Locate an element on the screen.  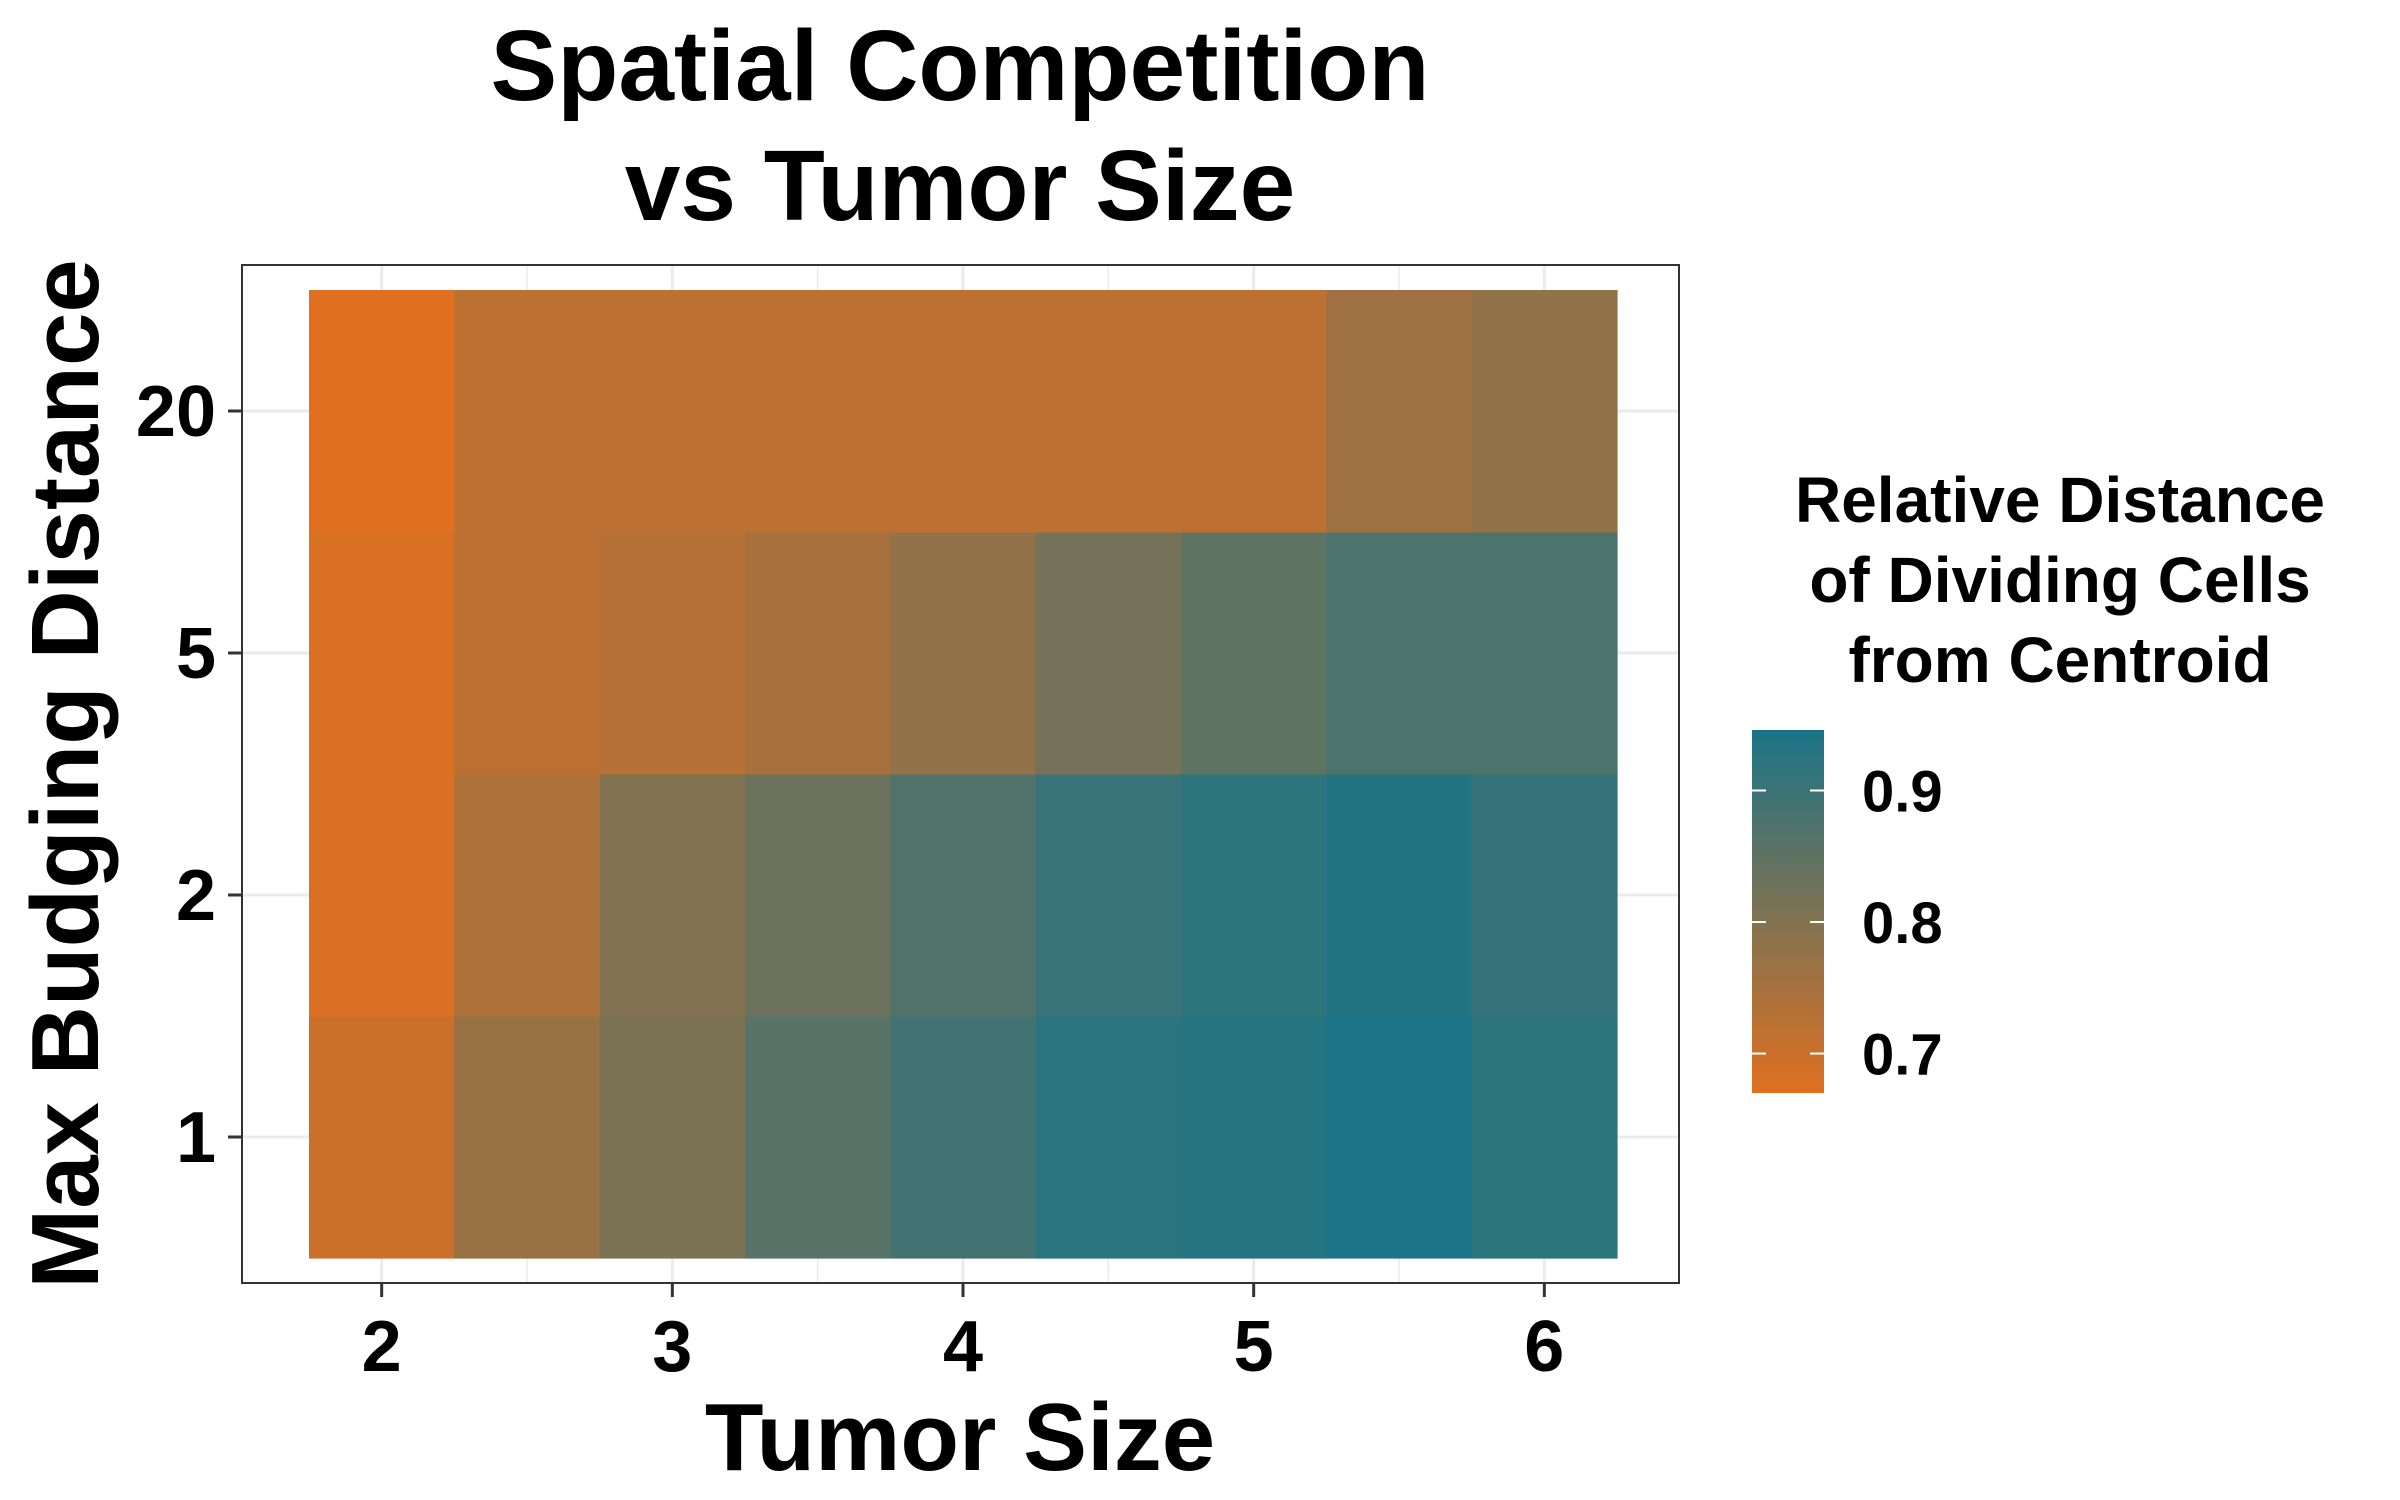
x-tick-label: 2 is located at coordinates (382, 1347).